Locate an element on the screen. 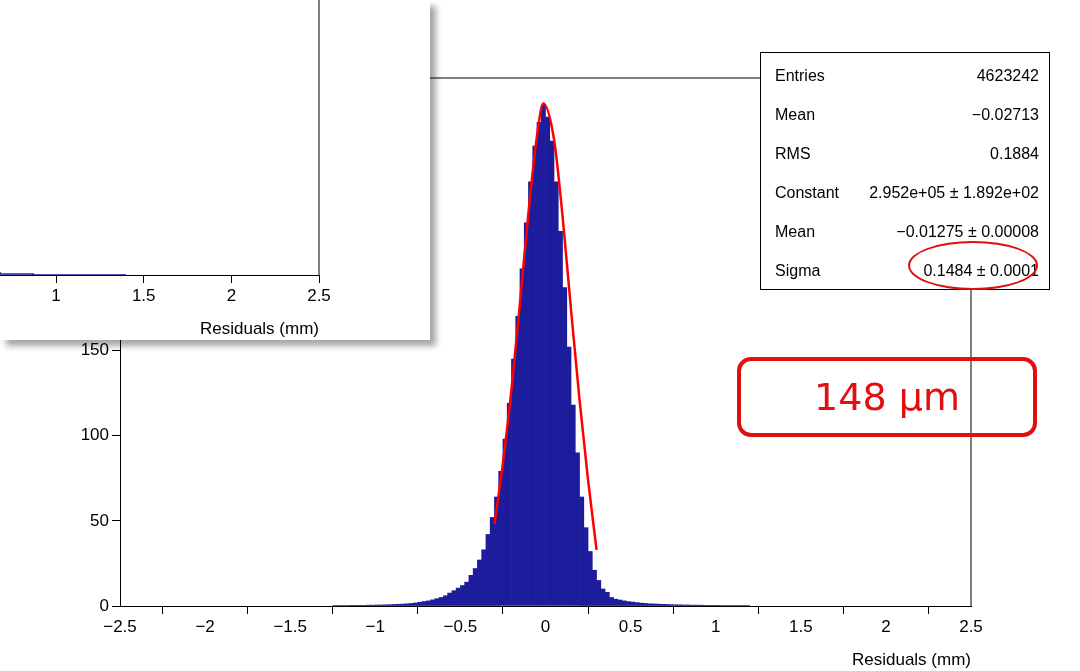 The image size is (1080, 671). y-tick-label: 0 is located at coordinates (104, 605).